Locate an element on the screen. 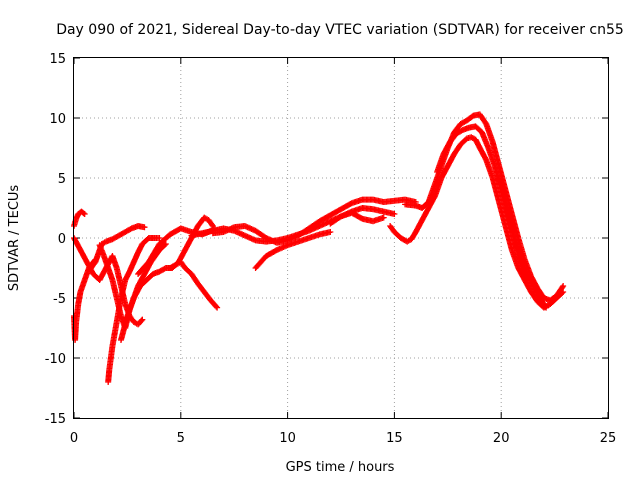 The width and height of the screenshot is (640, 480). x-tick-label: 0 is located at coordinates (74, 438).